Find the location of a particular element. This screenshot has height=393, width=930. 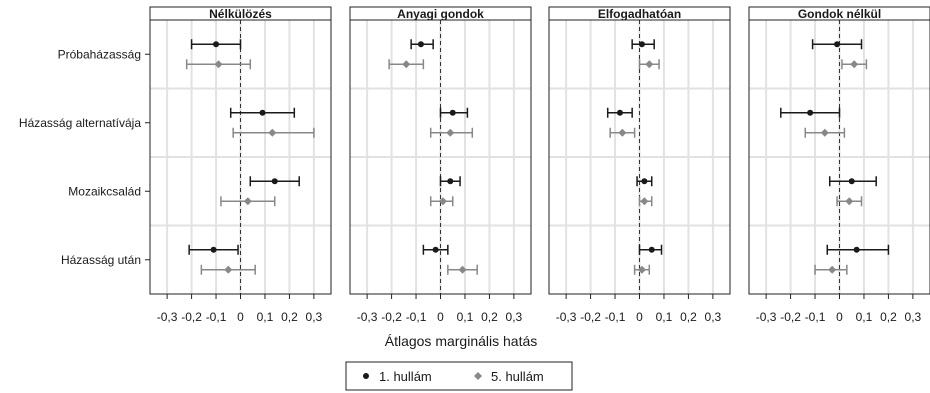

legend-label: 1. hullám is located at coordinates (405, 376).